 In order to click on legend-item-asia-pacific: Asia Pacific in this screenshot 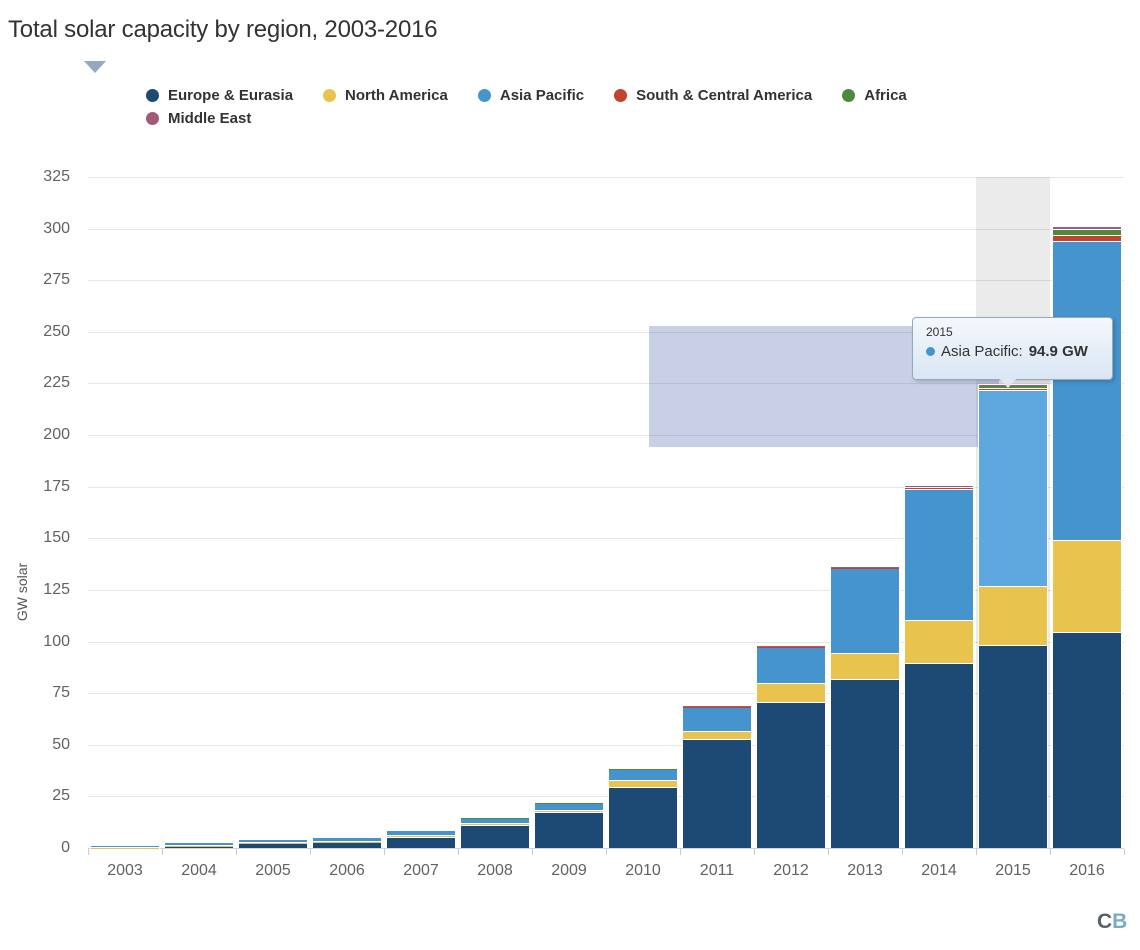, I will do `click(530, 95)`.